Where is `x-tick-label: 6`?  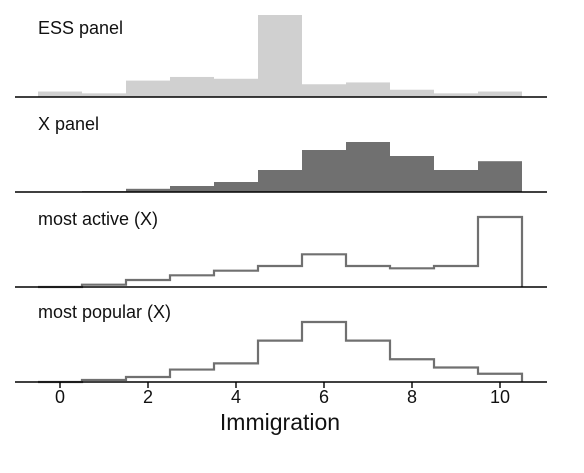
x-tick-label: 6 is located at coordinates (324, 397).